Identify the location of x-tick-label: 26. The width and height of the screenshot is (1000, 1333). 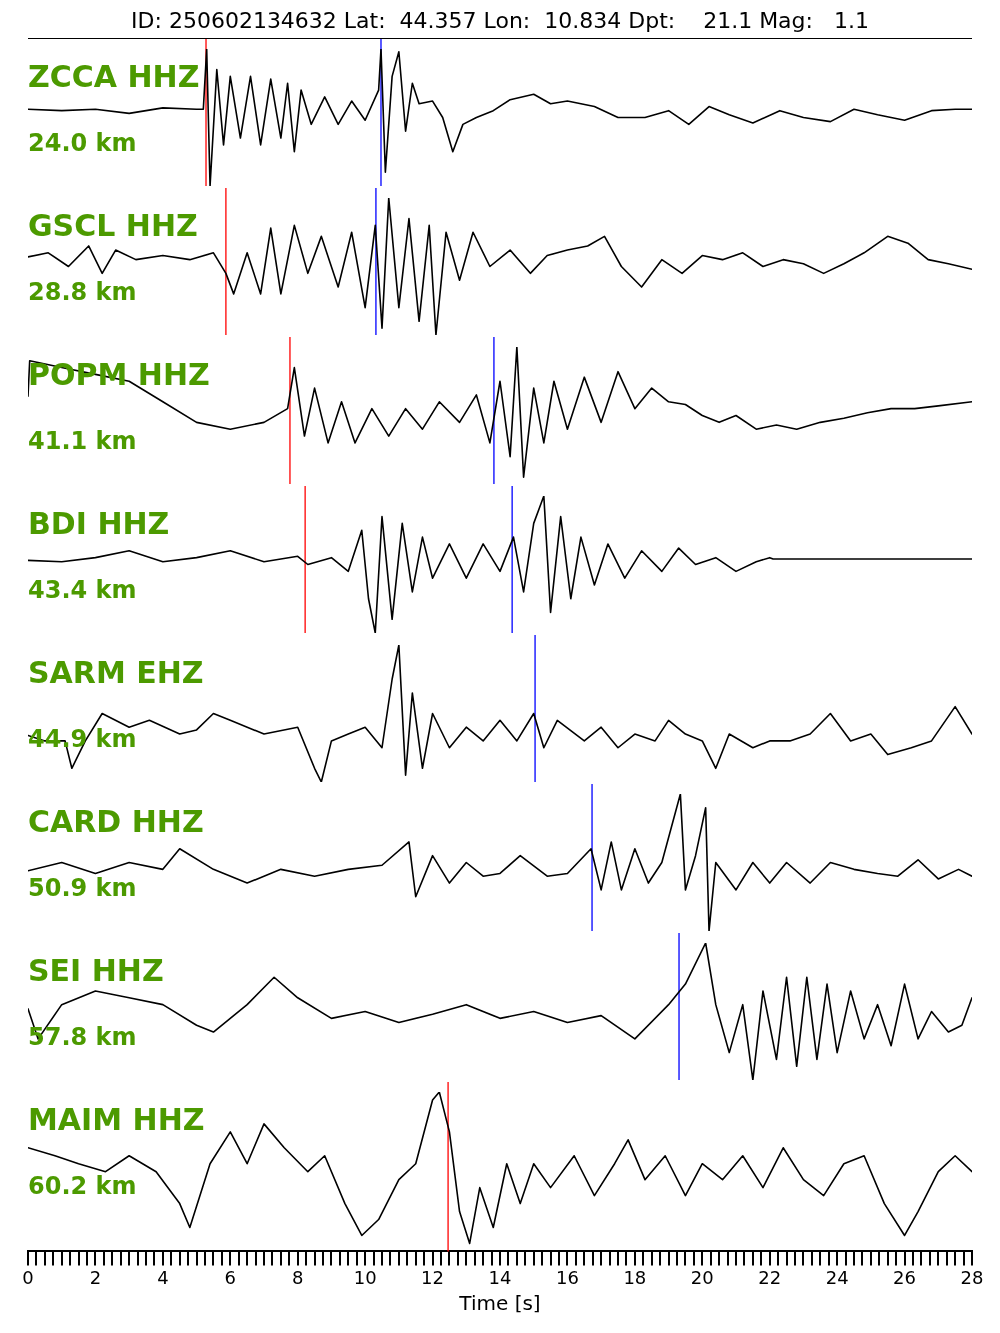
(905, 1277).